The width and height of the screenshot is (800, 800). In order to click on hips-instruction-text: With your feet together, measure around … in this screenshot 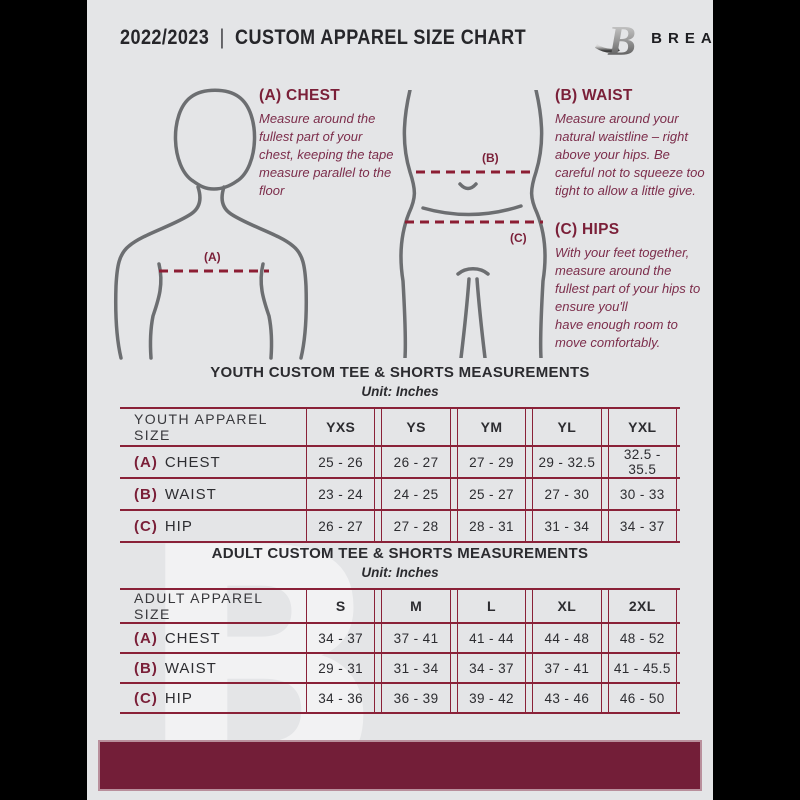, I will do `click(628, 297)`.